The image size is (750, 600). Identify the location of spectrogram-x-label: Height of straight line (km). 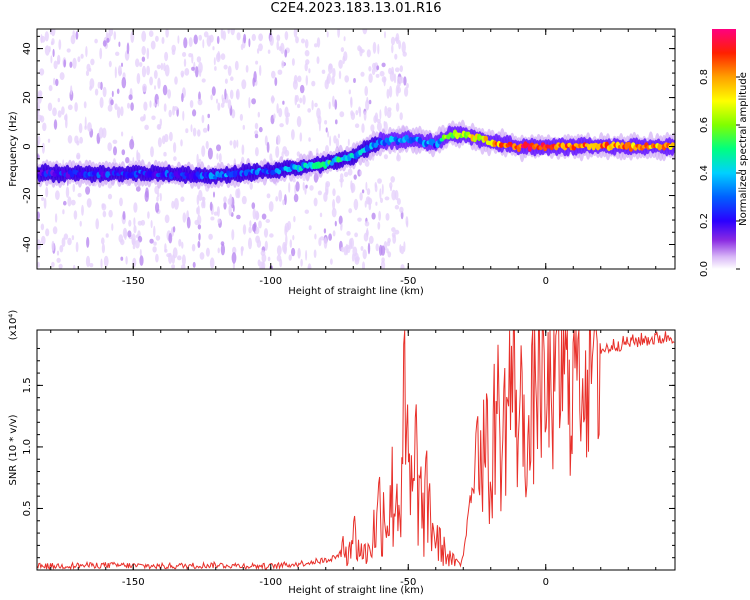
(356, 291).